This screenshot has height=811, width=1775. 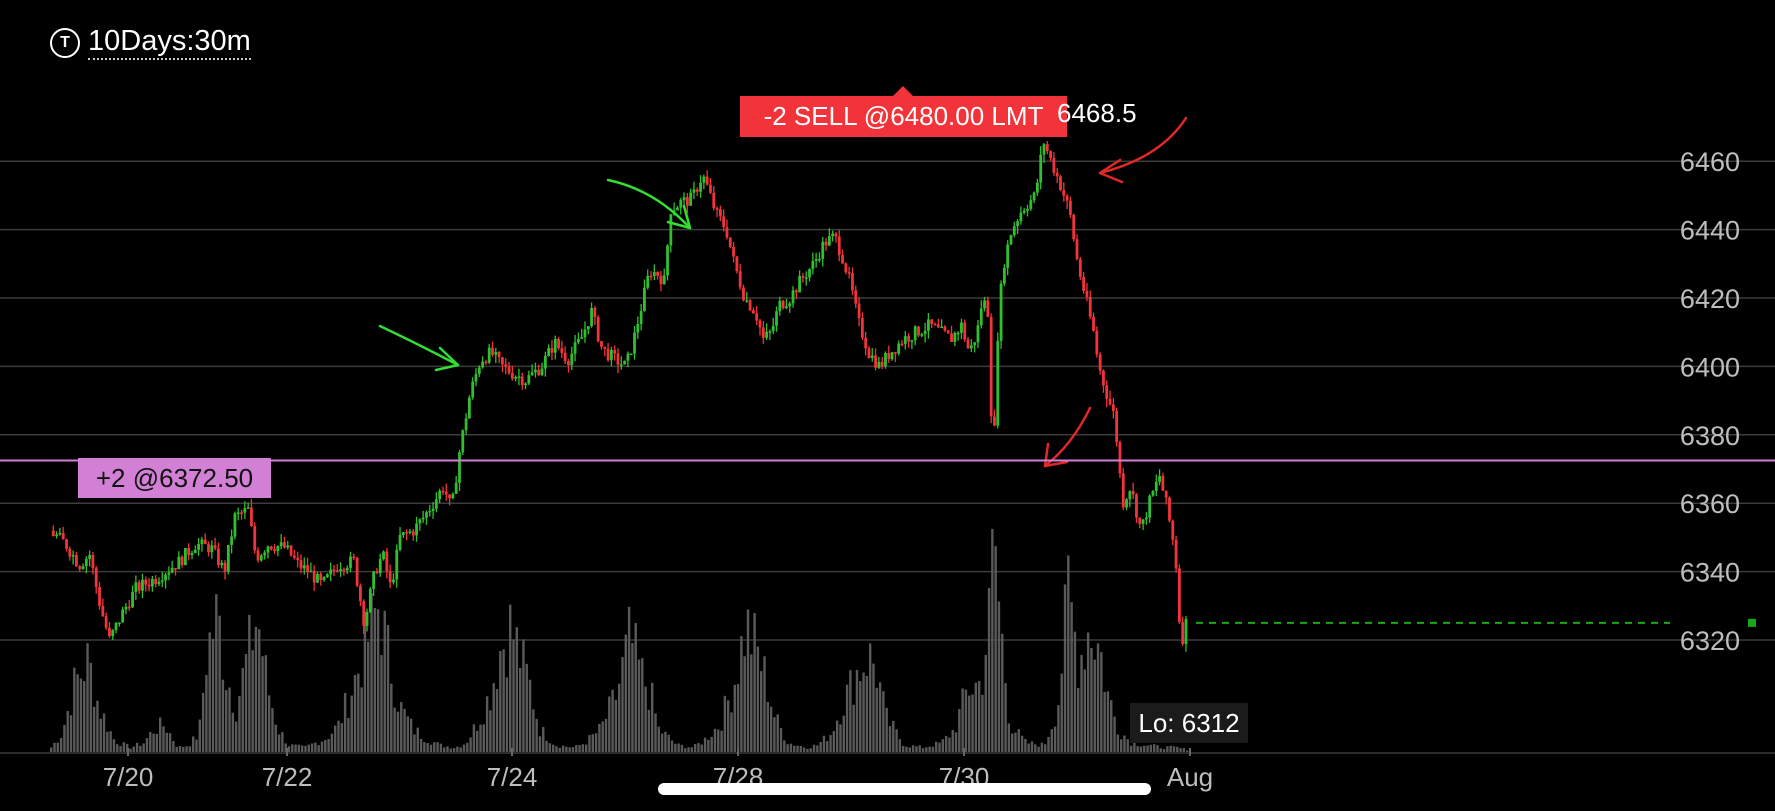 What do you see at coordinates (174, 478) in the screenshot?
I see `position-tag: +2 @6372.50` at bounding box center [174, 478].